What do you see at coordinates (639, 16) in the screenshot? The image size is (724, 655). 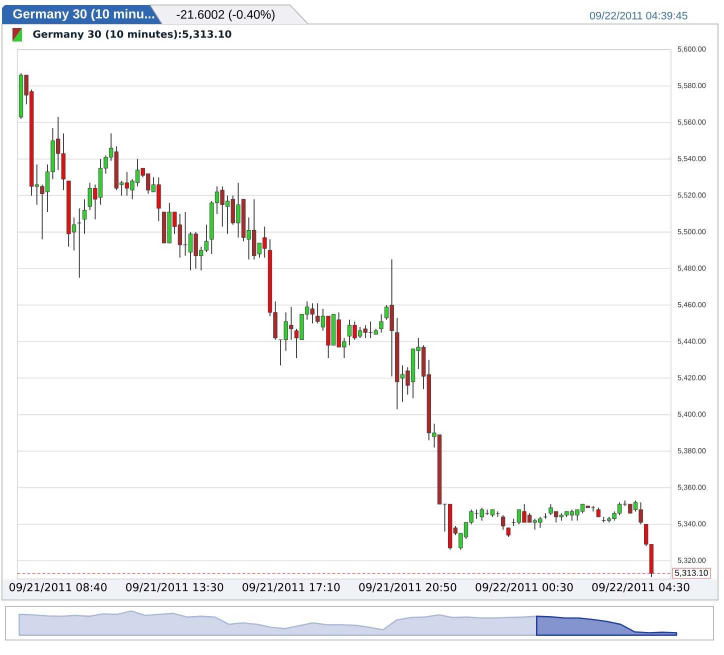 I see `text: 09/22/2011 04:39:45` at bounding box center [639, 16].